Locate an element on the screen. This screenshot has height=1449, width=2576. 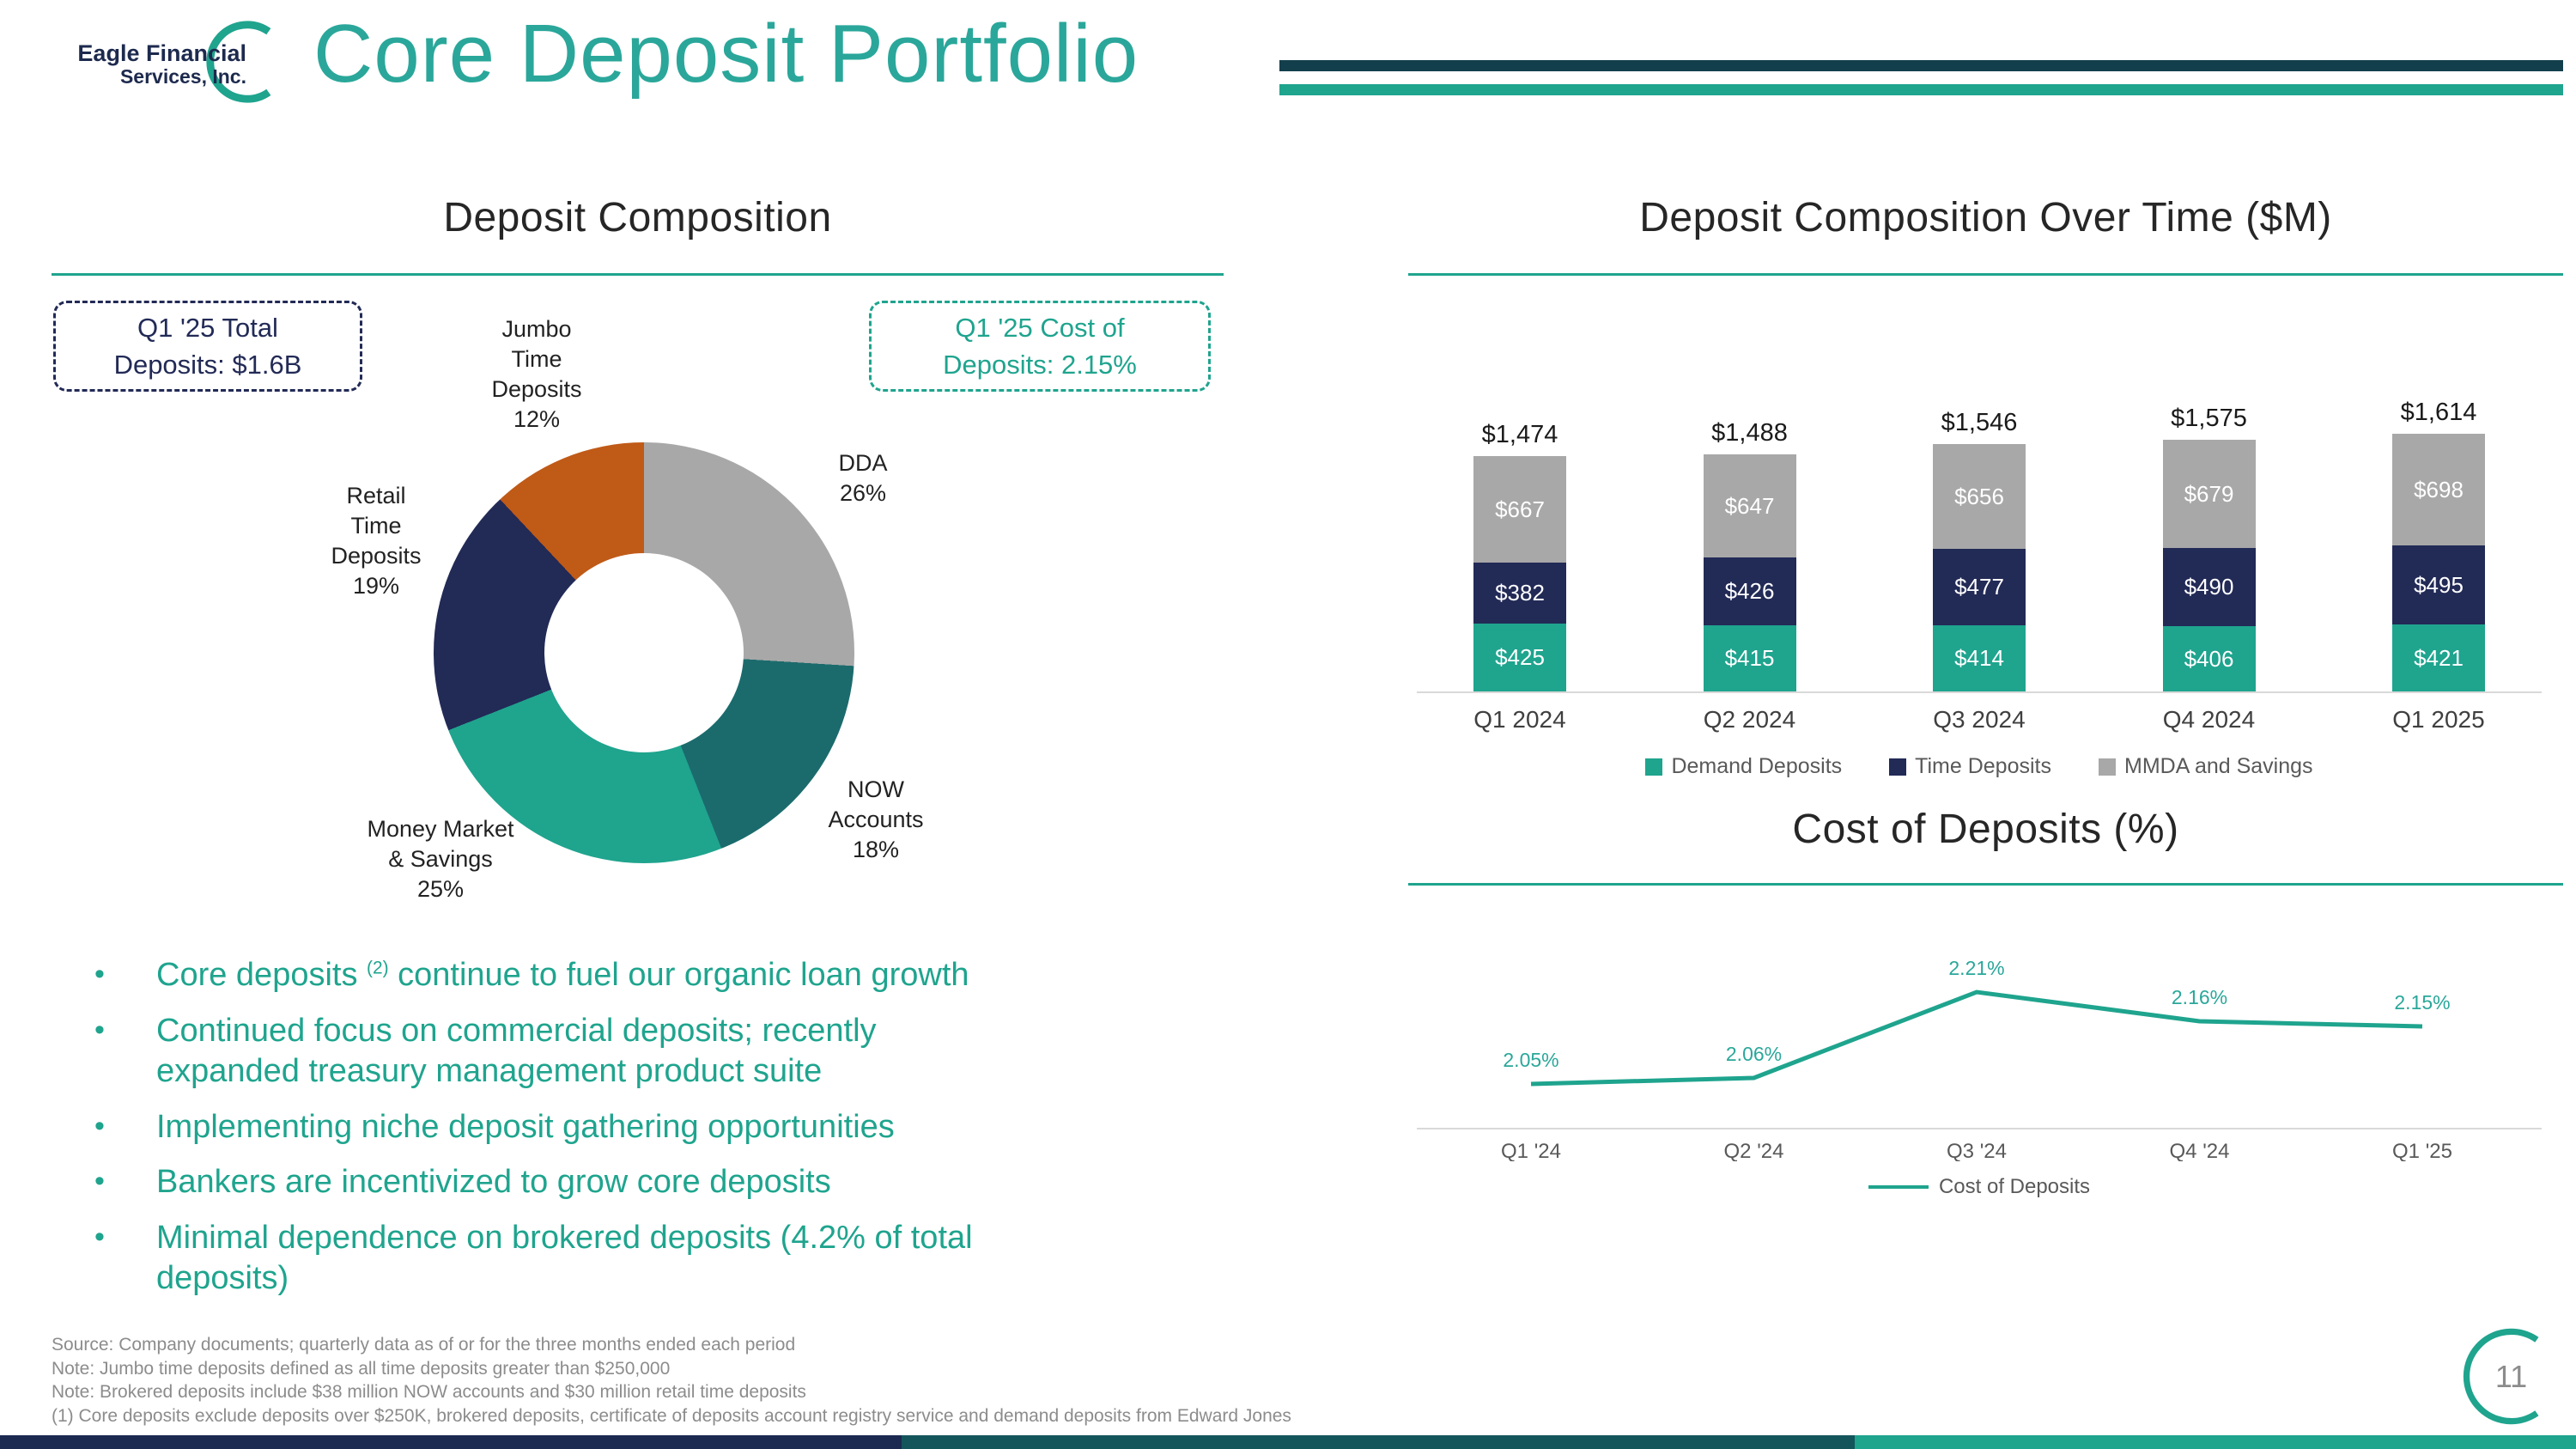
line-category-label: Q2 '24 is located at coordinates (1754, 1150).